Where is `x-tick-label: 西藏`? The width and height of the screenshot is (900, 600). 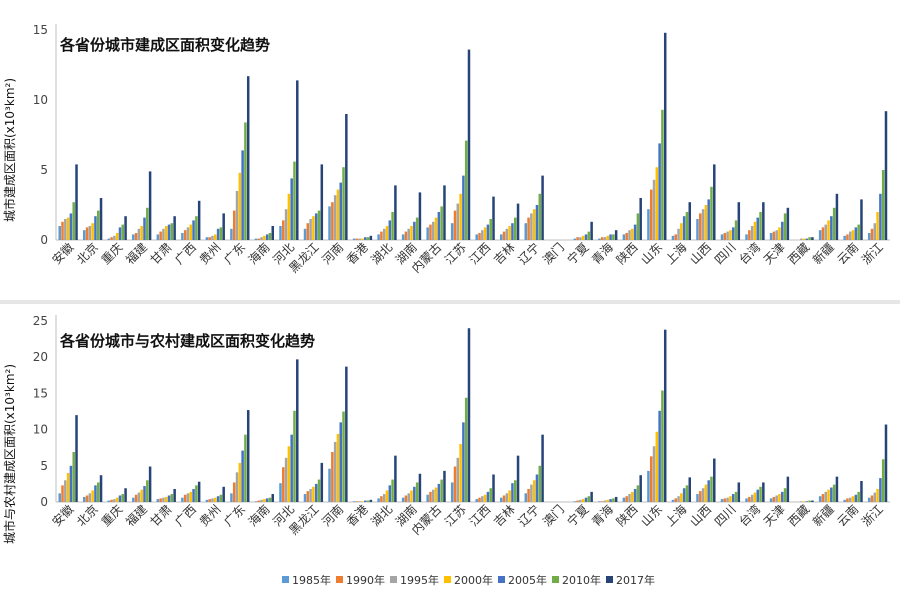 x-tick-label: 西藏 is located at coordinates (798, 253).